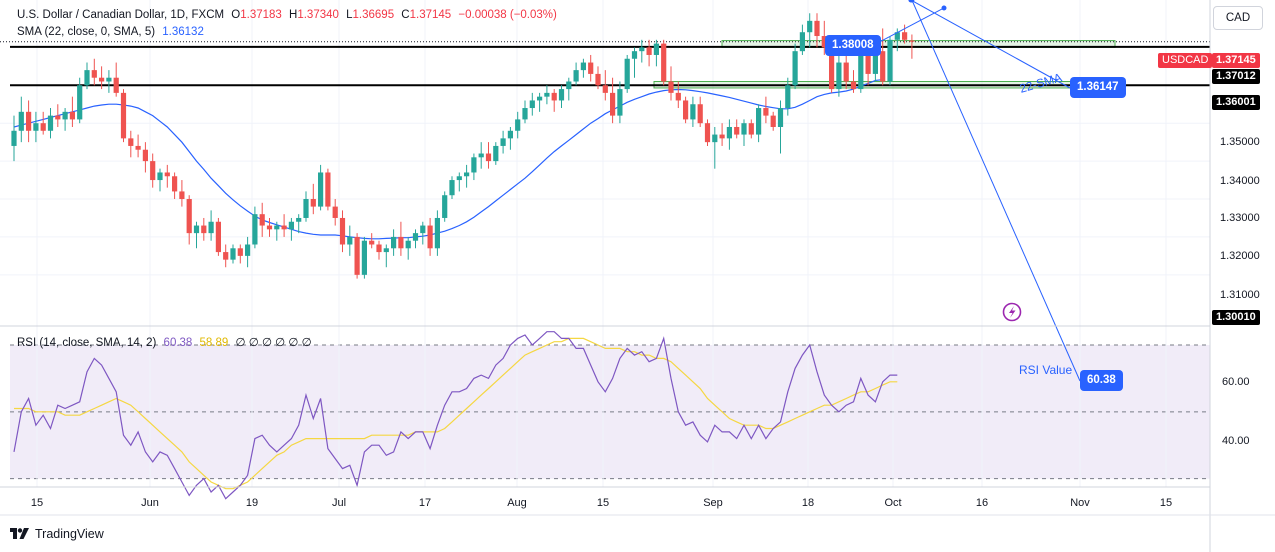  I want to click on x-tick-label: 19, so click(252, 503).